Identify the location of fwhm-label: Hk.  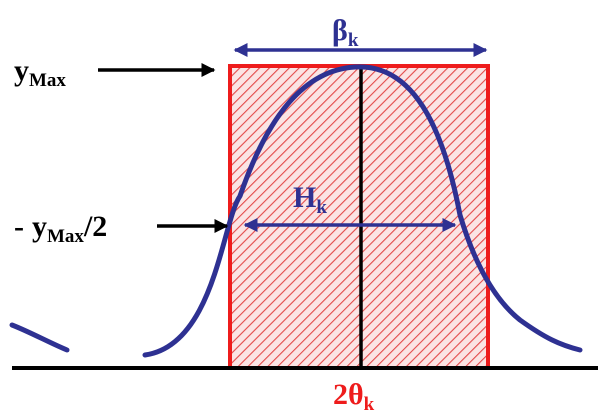
(310, 199).